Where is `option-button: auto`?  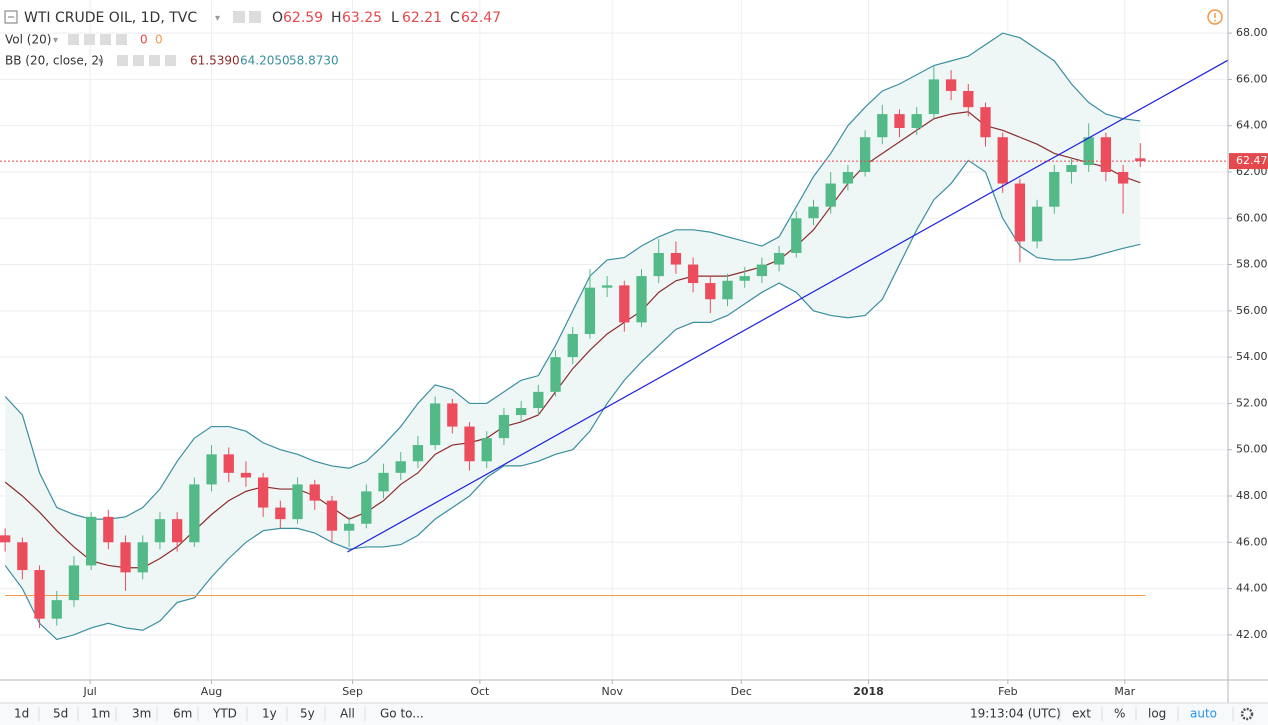
option-button: auto is located at coordinates (1203, 714).